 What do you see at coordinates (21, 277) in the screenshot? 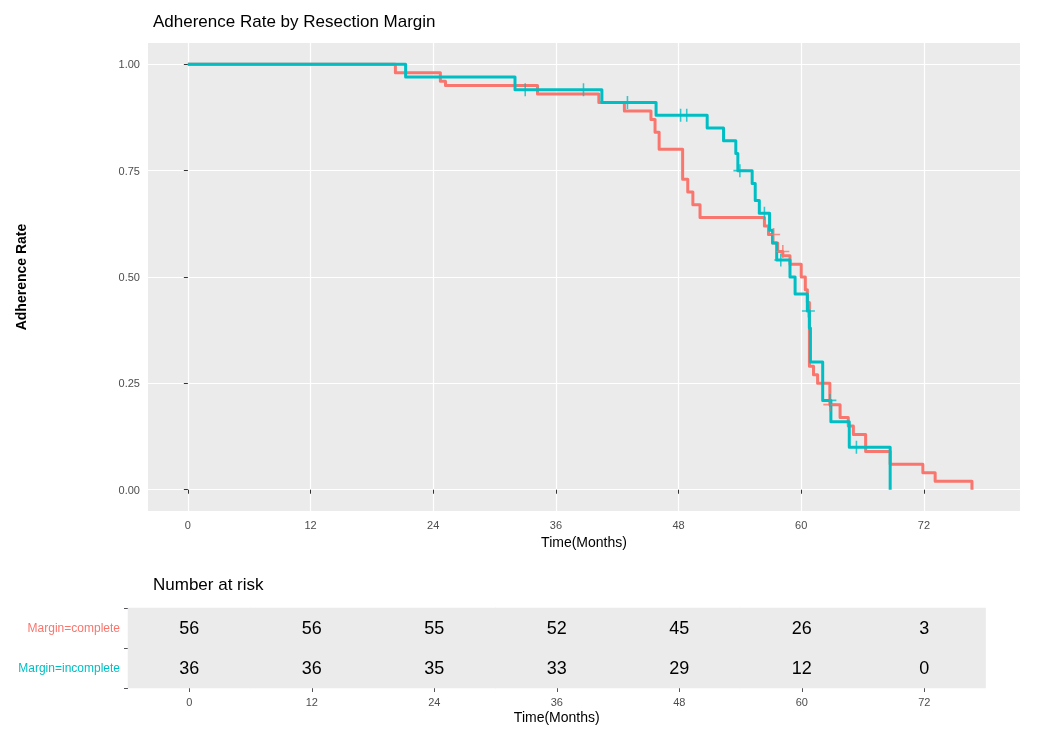
I see `y-axis-title: Adherence Rate` at bounding box center [21, 277].